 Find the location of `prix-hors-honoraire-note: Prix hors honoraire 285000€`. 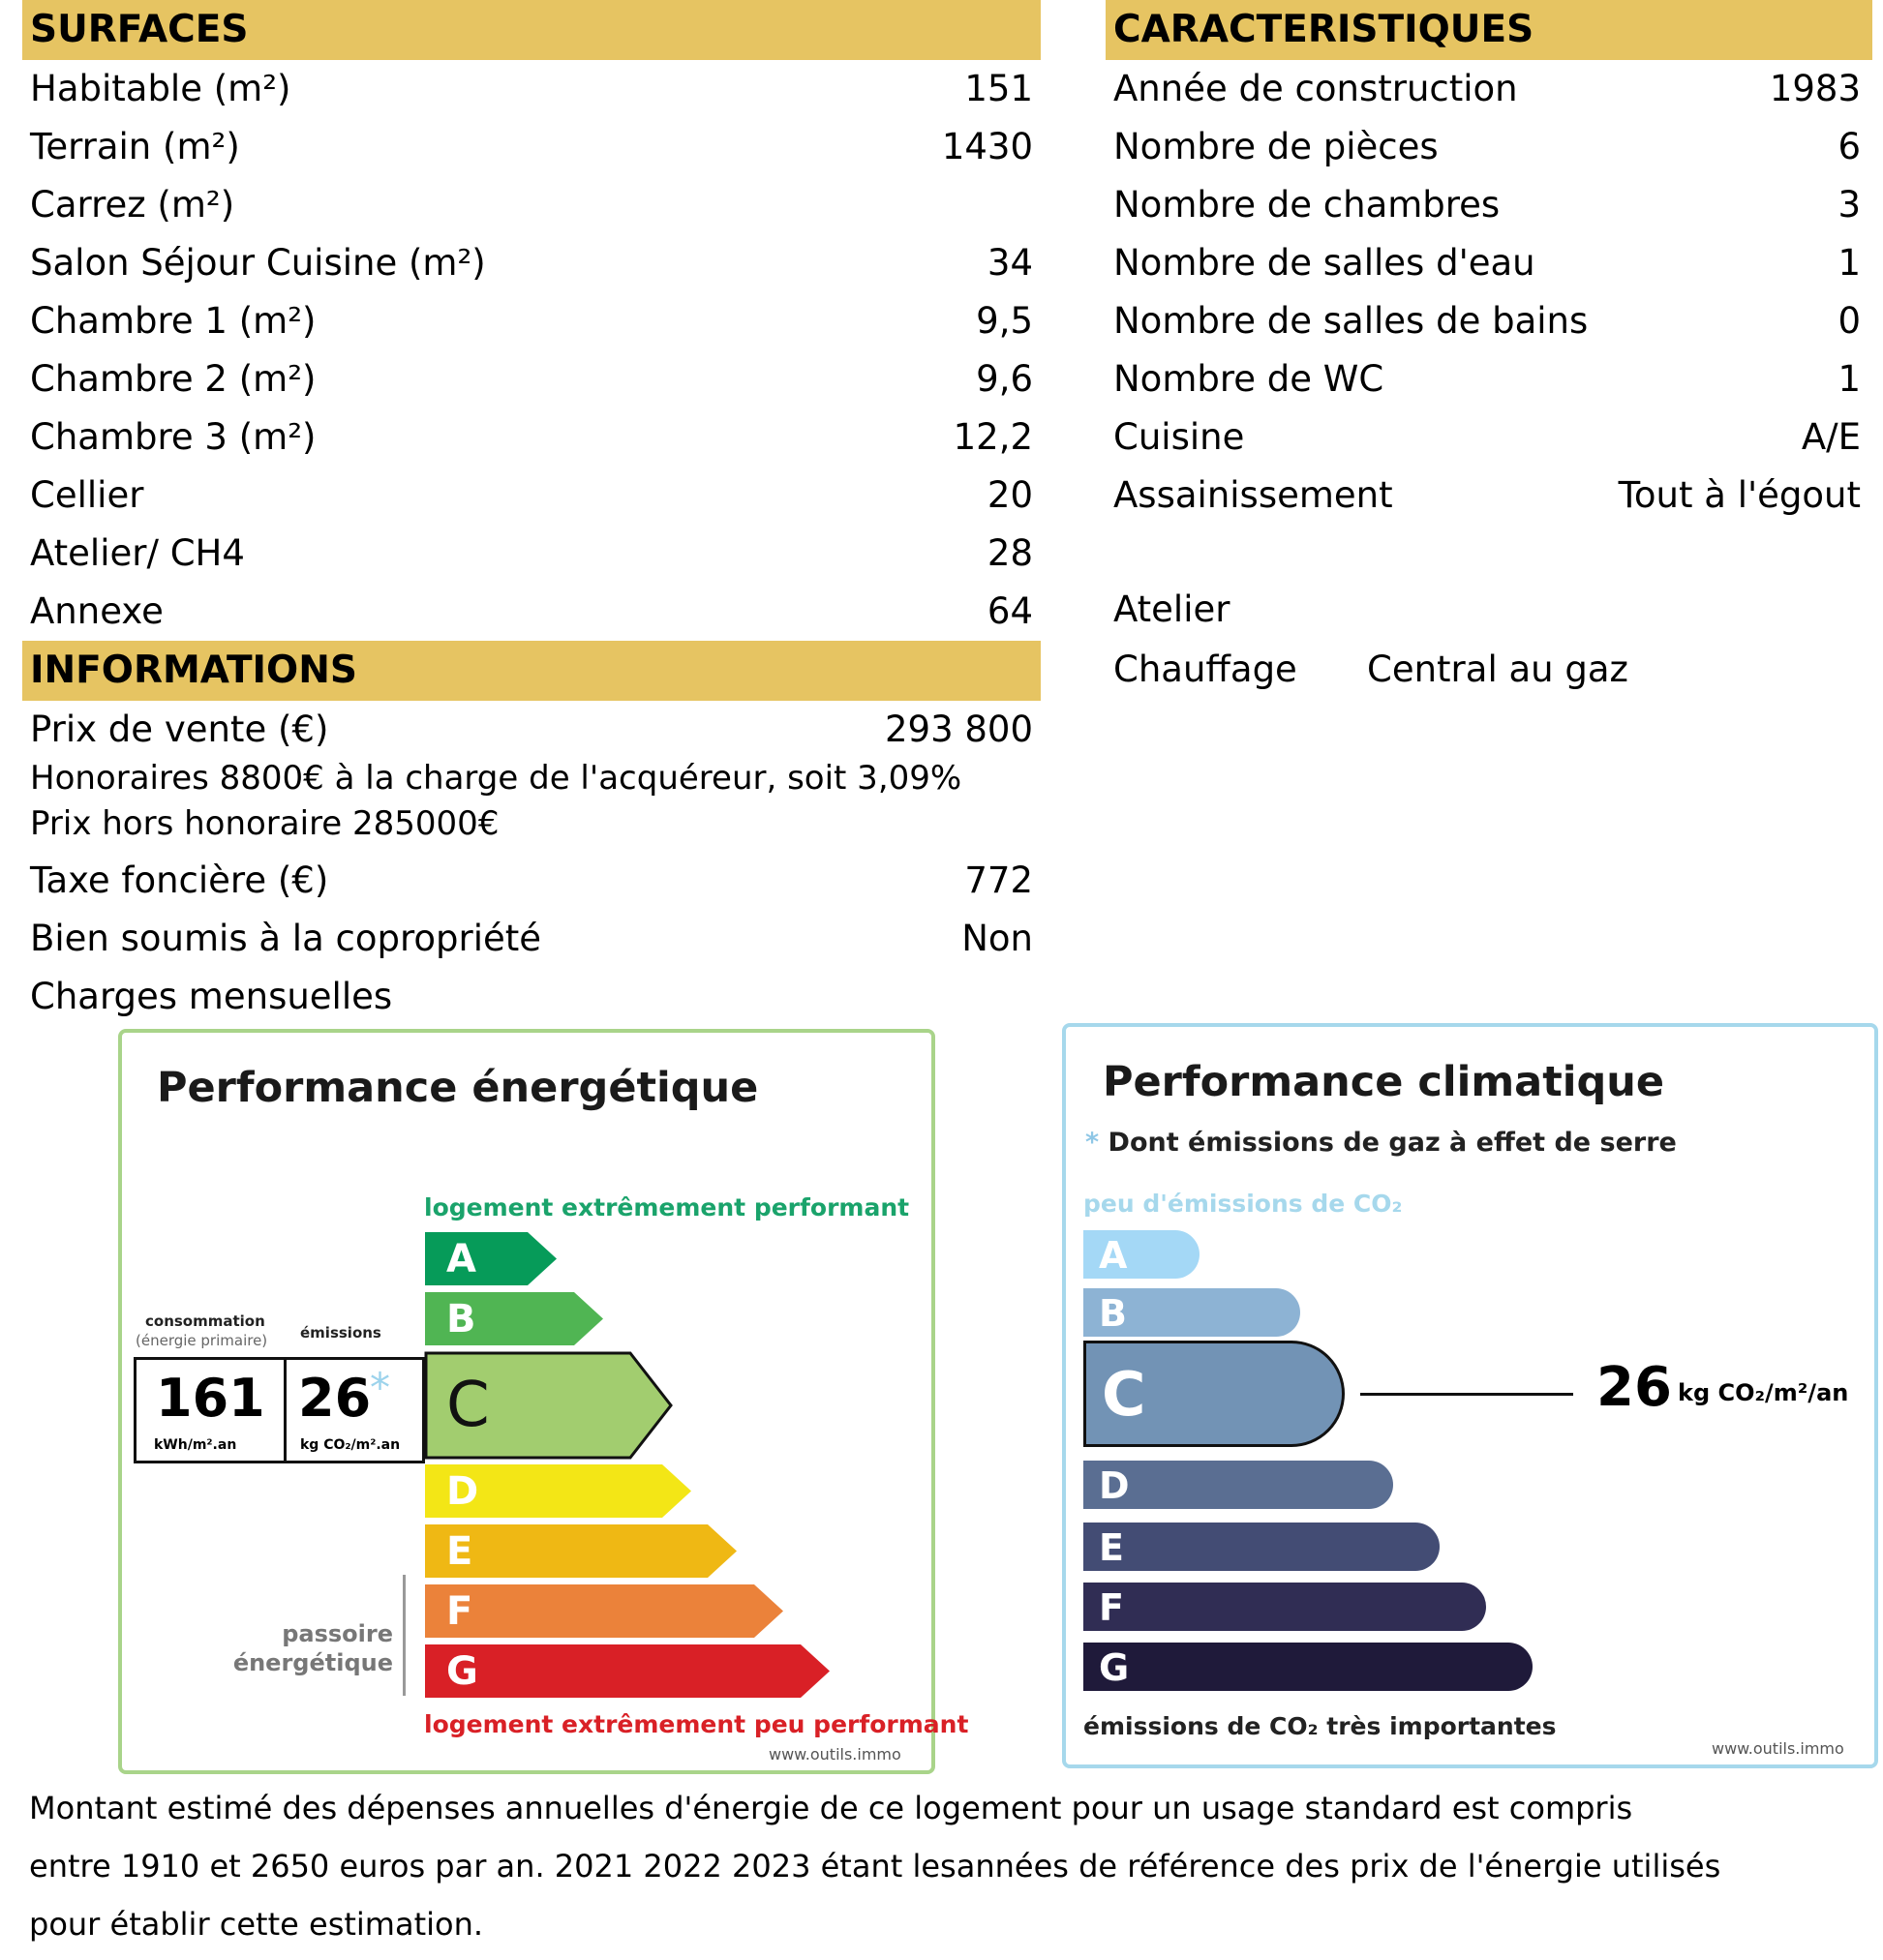

prix-hors-honoraire-note: Prix hors honoraire 285000€ is located at coordinates (265, 823).